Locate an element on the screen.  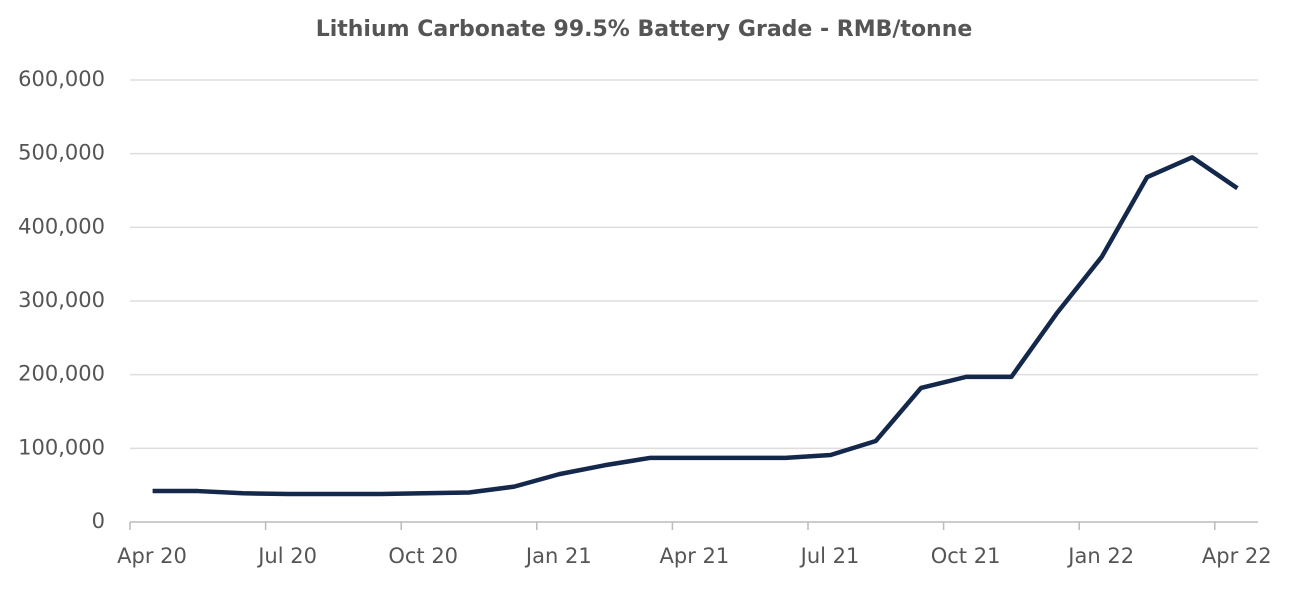
x-tick-label: Apr 21 is located at coordinates (695, 556).